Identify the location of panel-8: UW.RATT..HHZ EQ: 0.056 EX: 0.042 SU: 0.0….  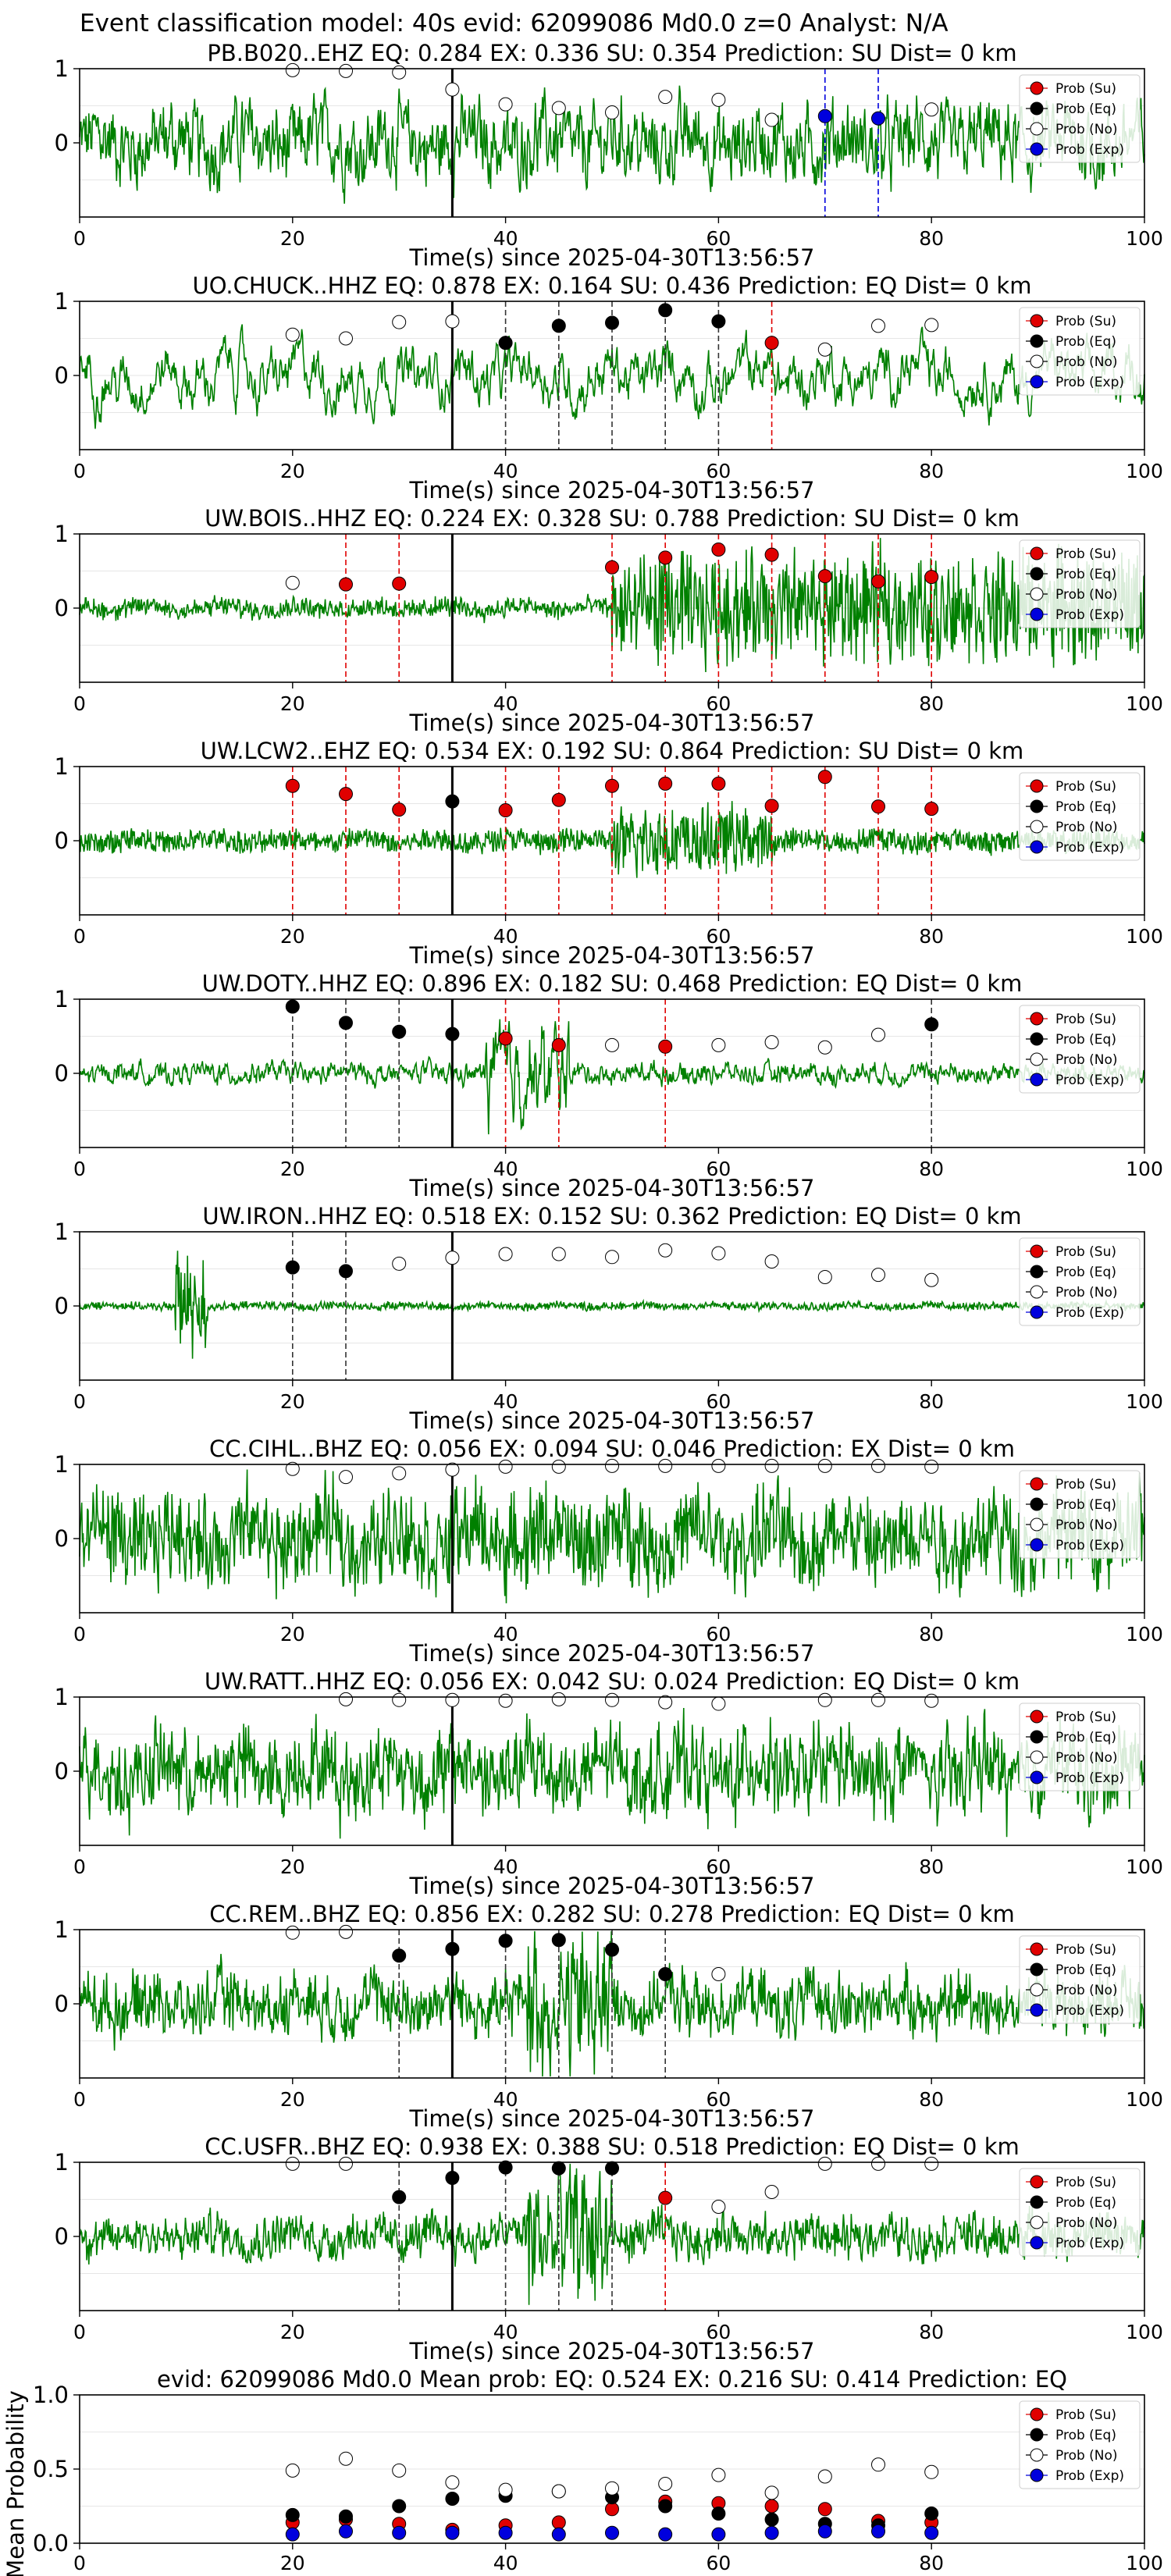
(609, 1783).